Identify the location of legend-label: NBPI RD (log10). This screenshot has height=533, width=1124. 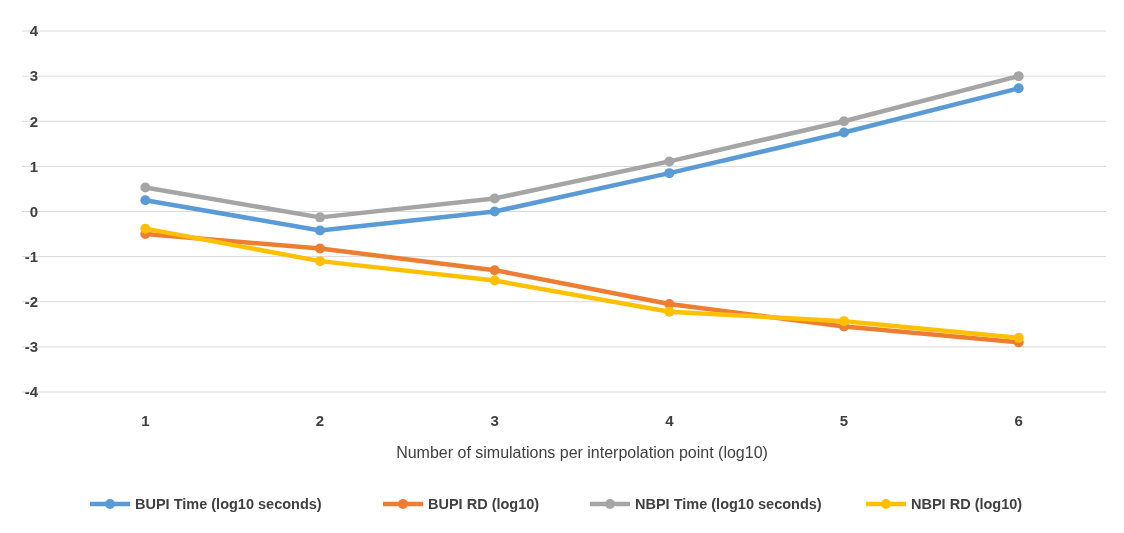
(967, 504).